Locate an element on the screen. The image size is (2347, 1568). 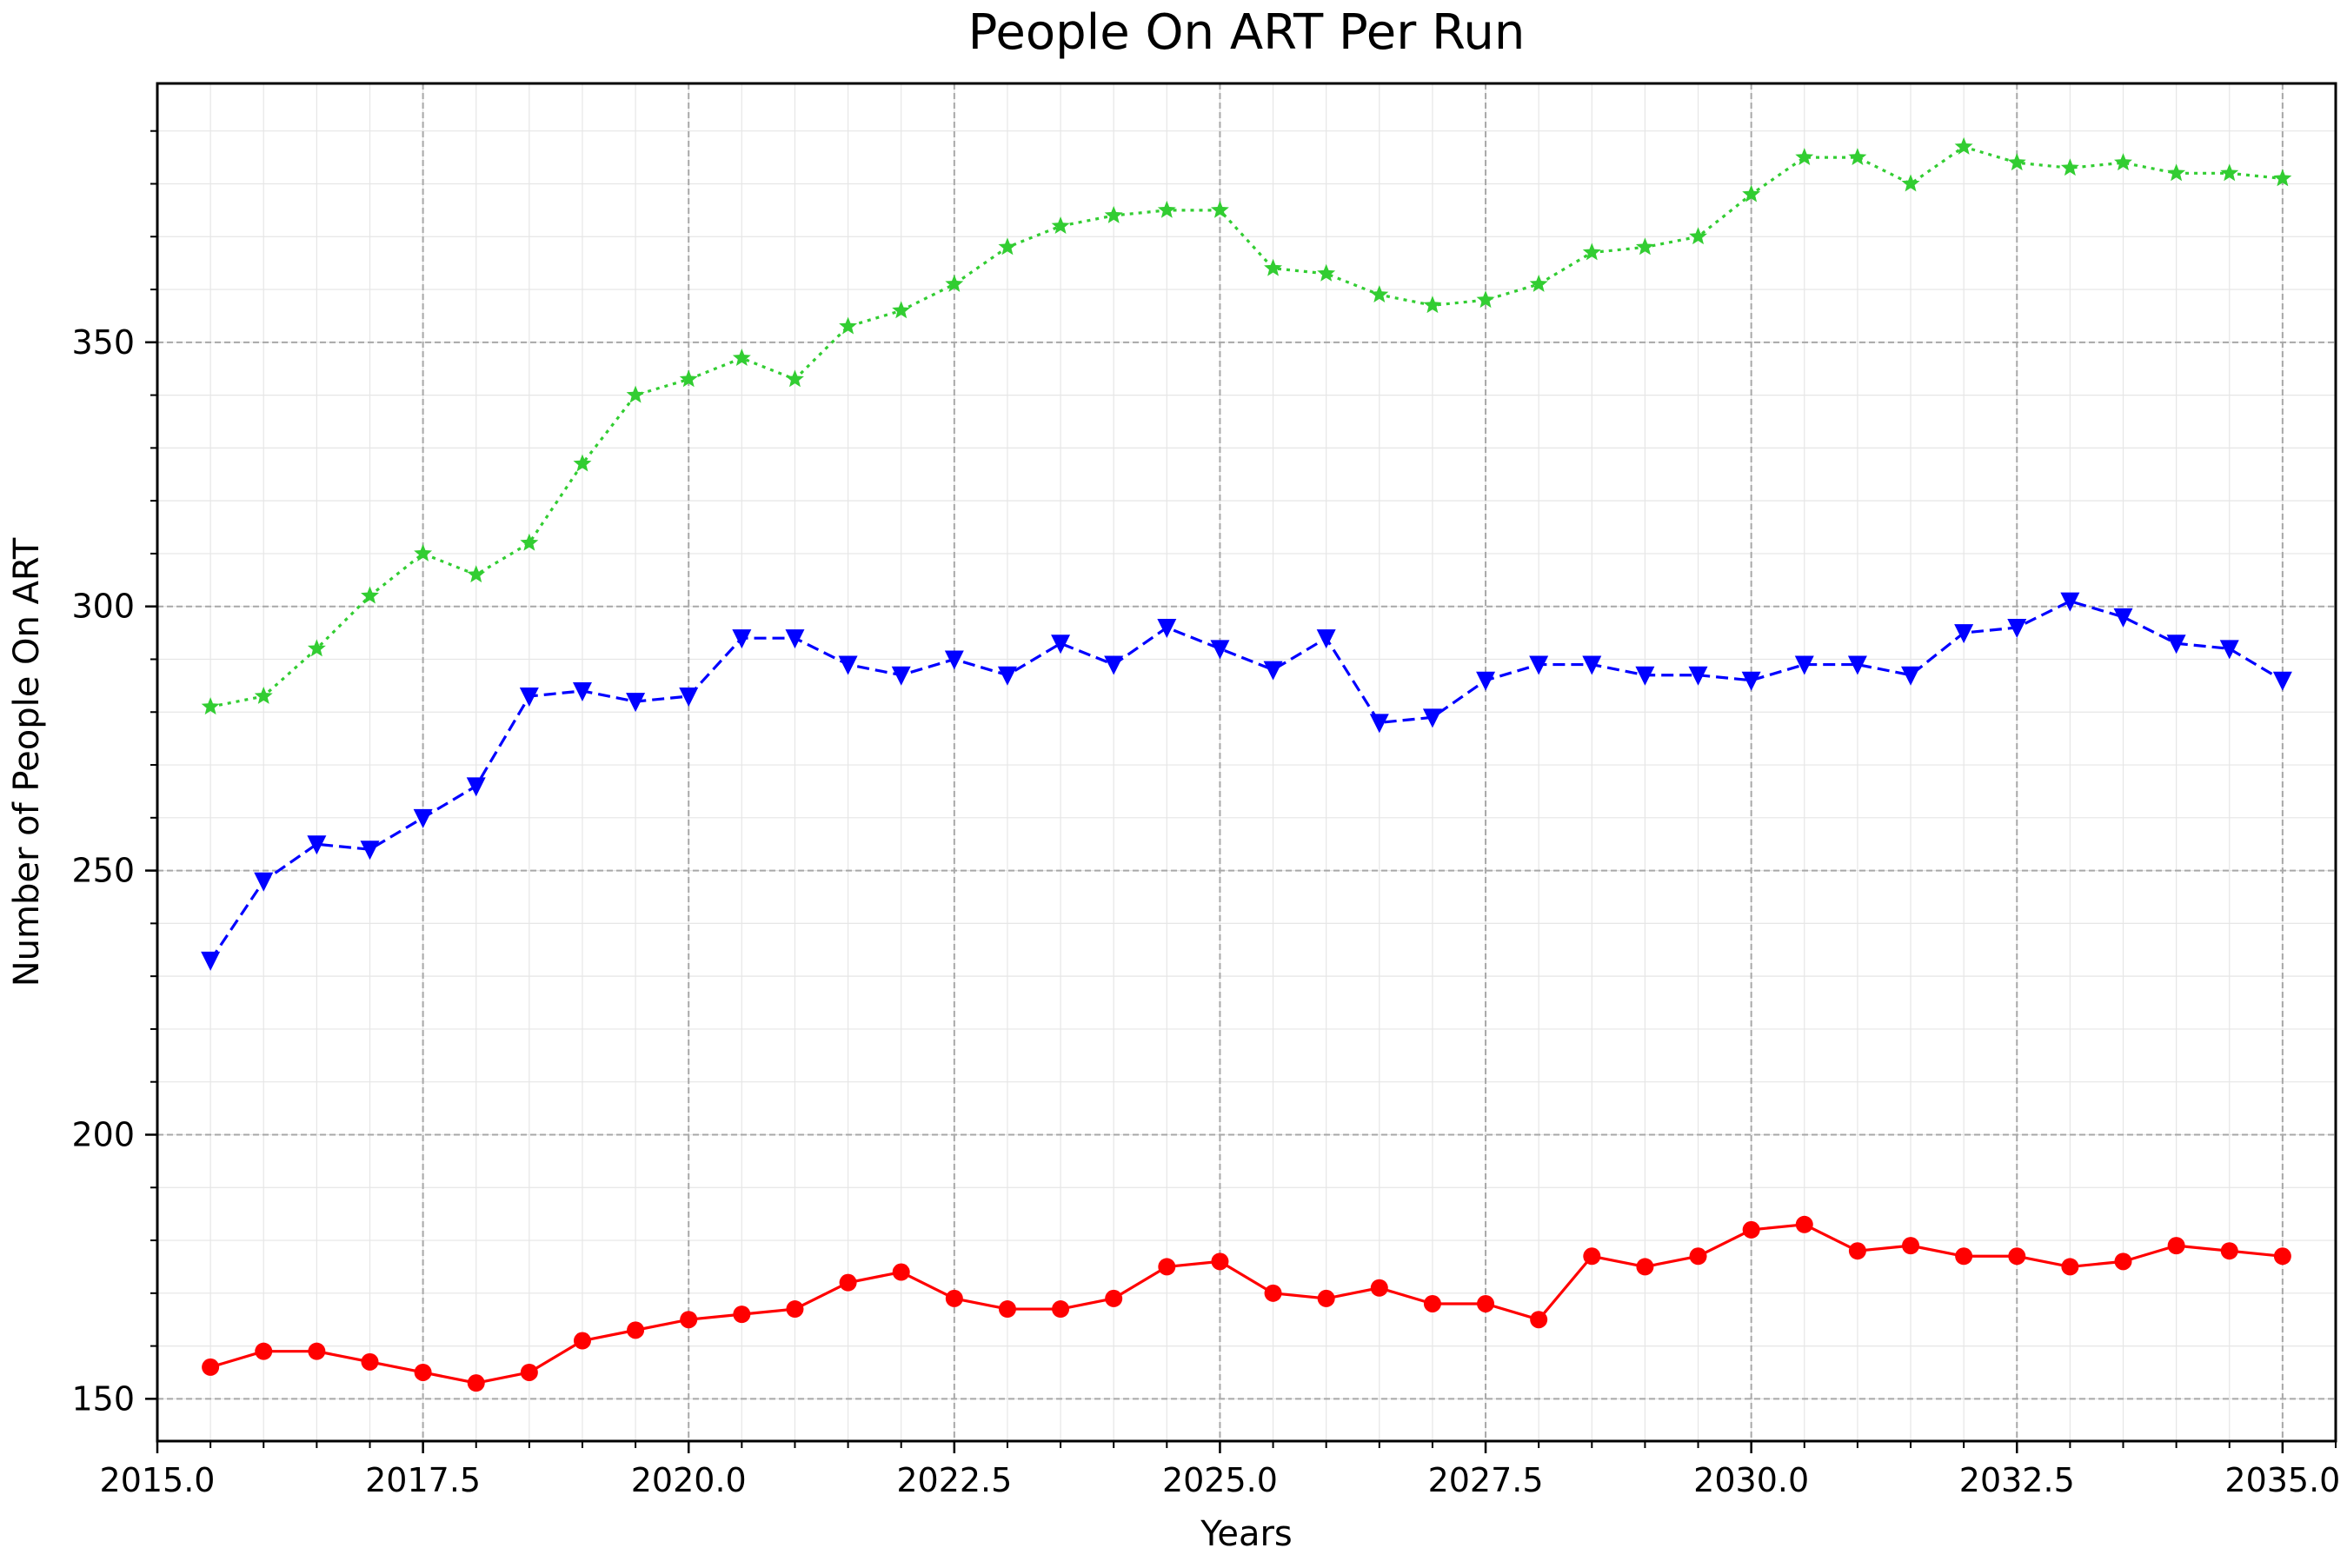
y-tick-label: 150 is located at coordinates (103, 1398).